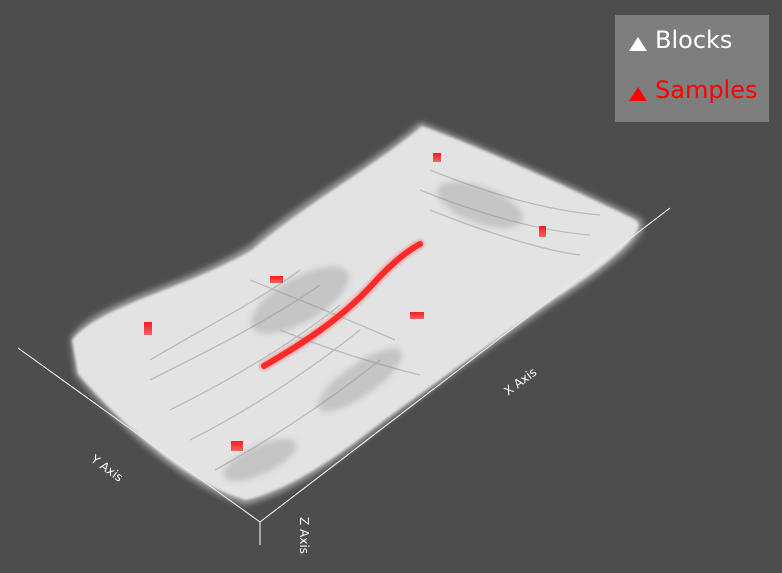 This screenshot has width=782, height=573. I want to click on x-axis-label: X Axis, so click(520, 381).